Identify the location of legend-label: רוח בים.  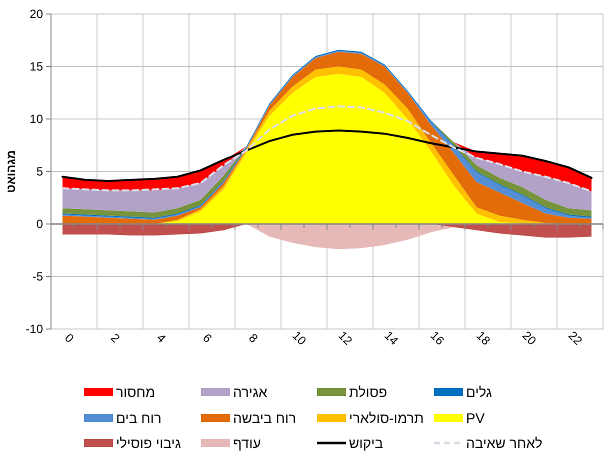
(139, 418).